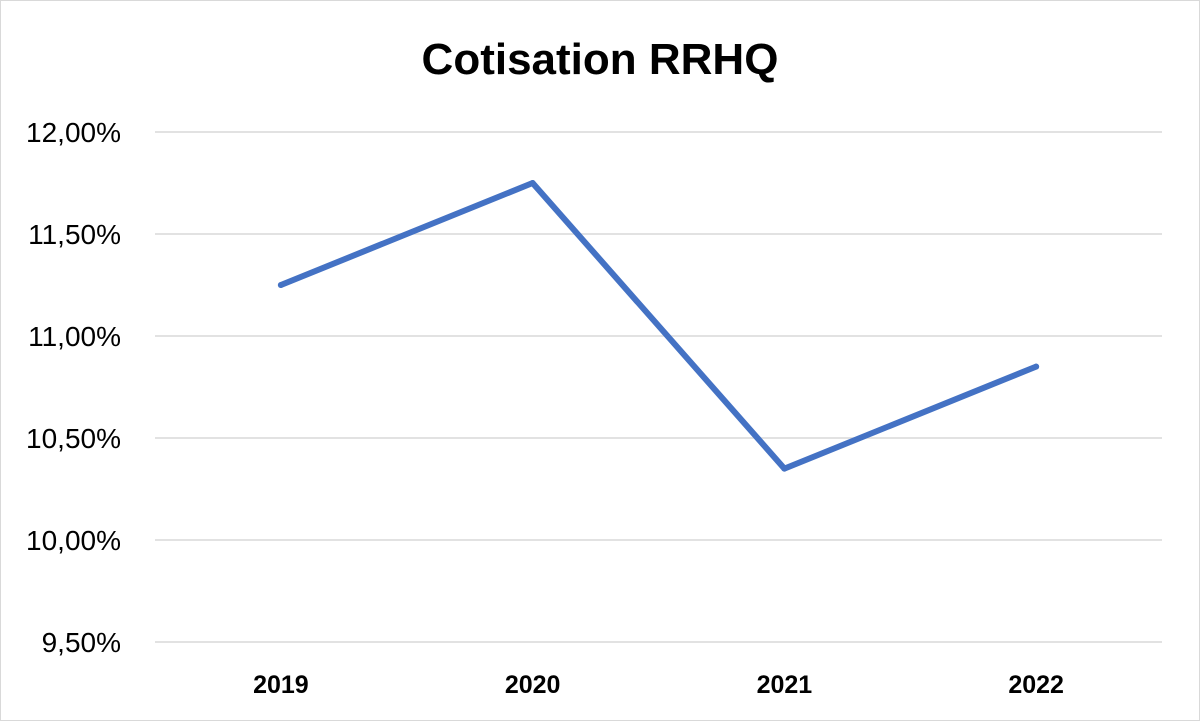 The width and height of the screenshot is (1200, 721). What do you see at coordinates (73, 387) in the screenshot?
I see `y-axis-tick-labels: 9,50% 10,00% 10,50% 11,00% 11,50% 12,00%` at bounding box center [73, 387].